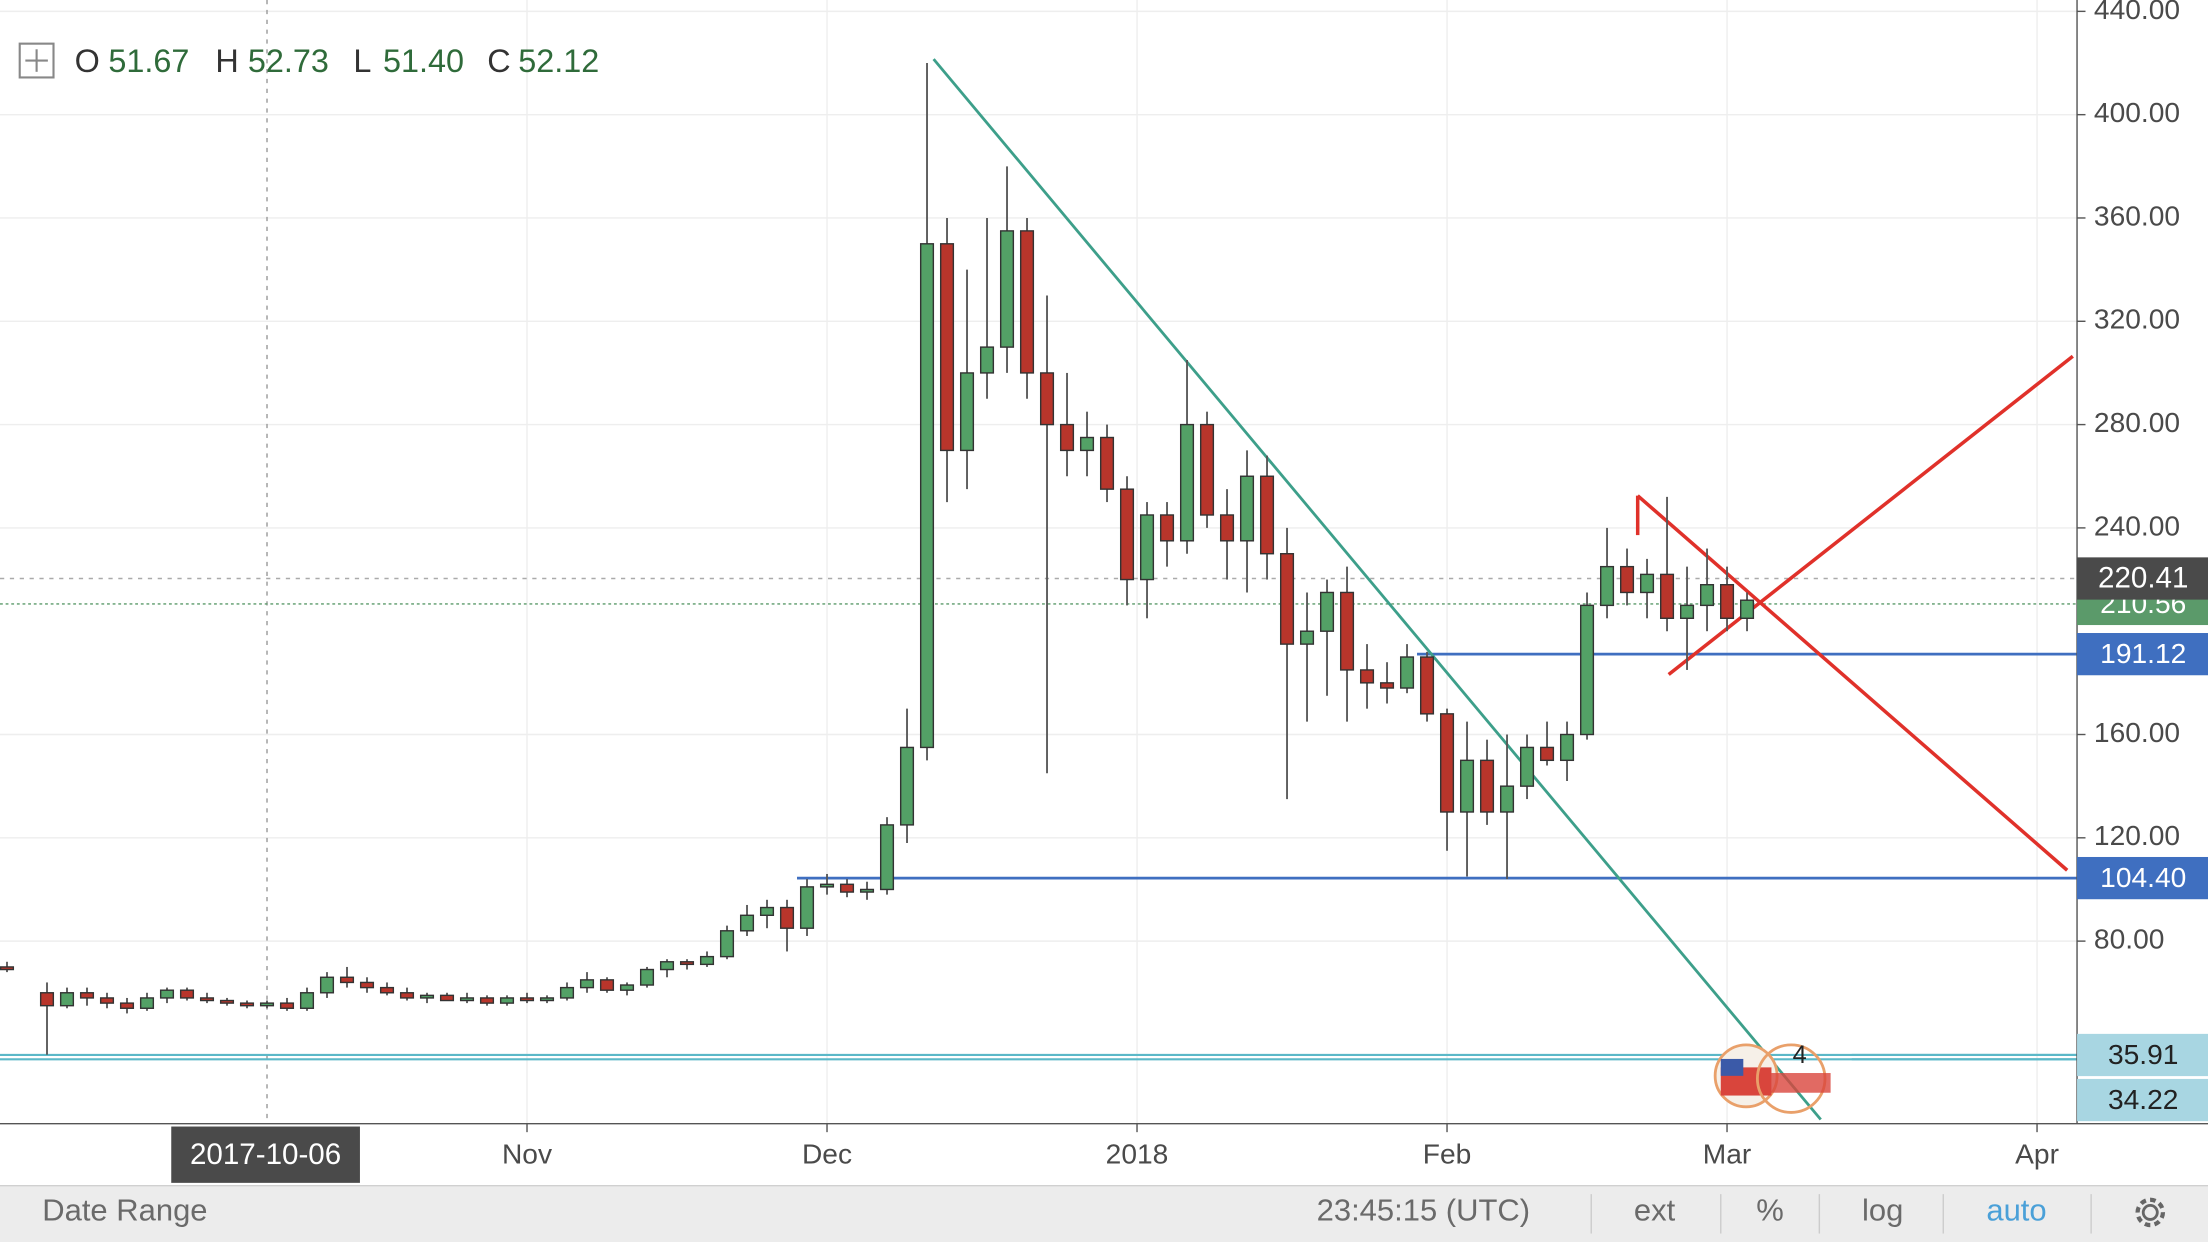 Image resolution: width=2208 pixels, height=1242 pixels. I want to click on x-tick-label: Feb, so click(1447, 1154).